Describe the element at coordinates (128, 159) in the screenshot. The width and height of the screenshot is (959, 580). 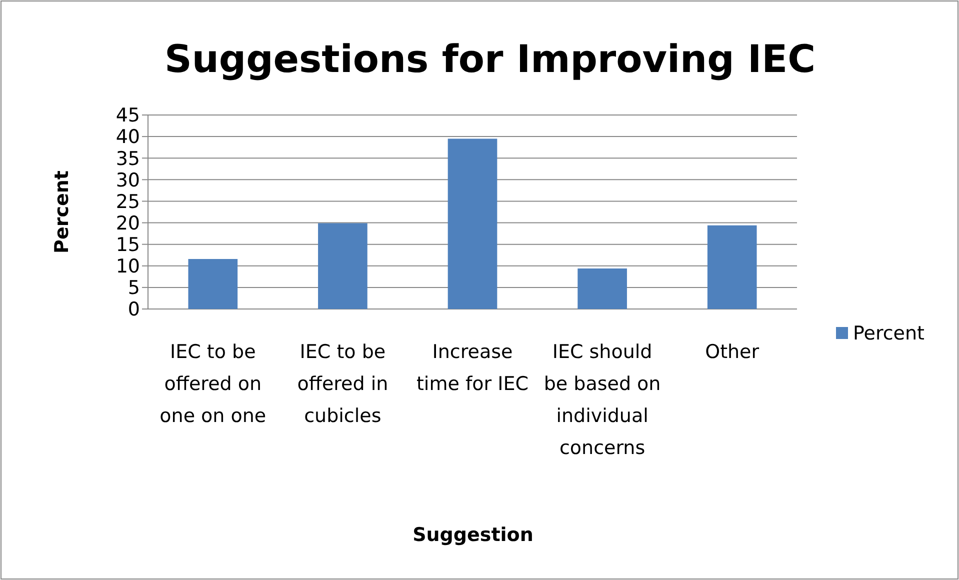
I see `y-tick-label: 35` at that location.